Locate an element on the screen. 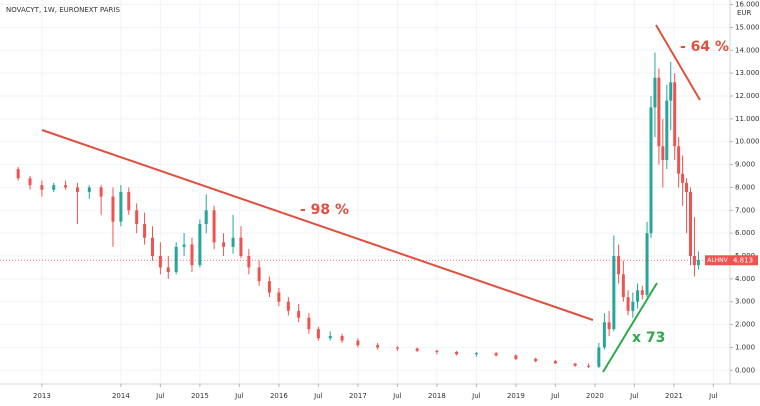 The width and height of the screenshot is (760, 406). price-label: 4.813 is located at coordinates (743, 260).